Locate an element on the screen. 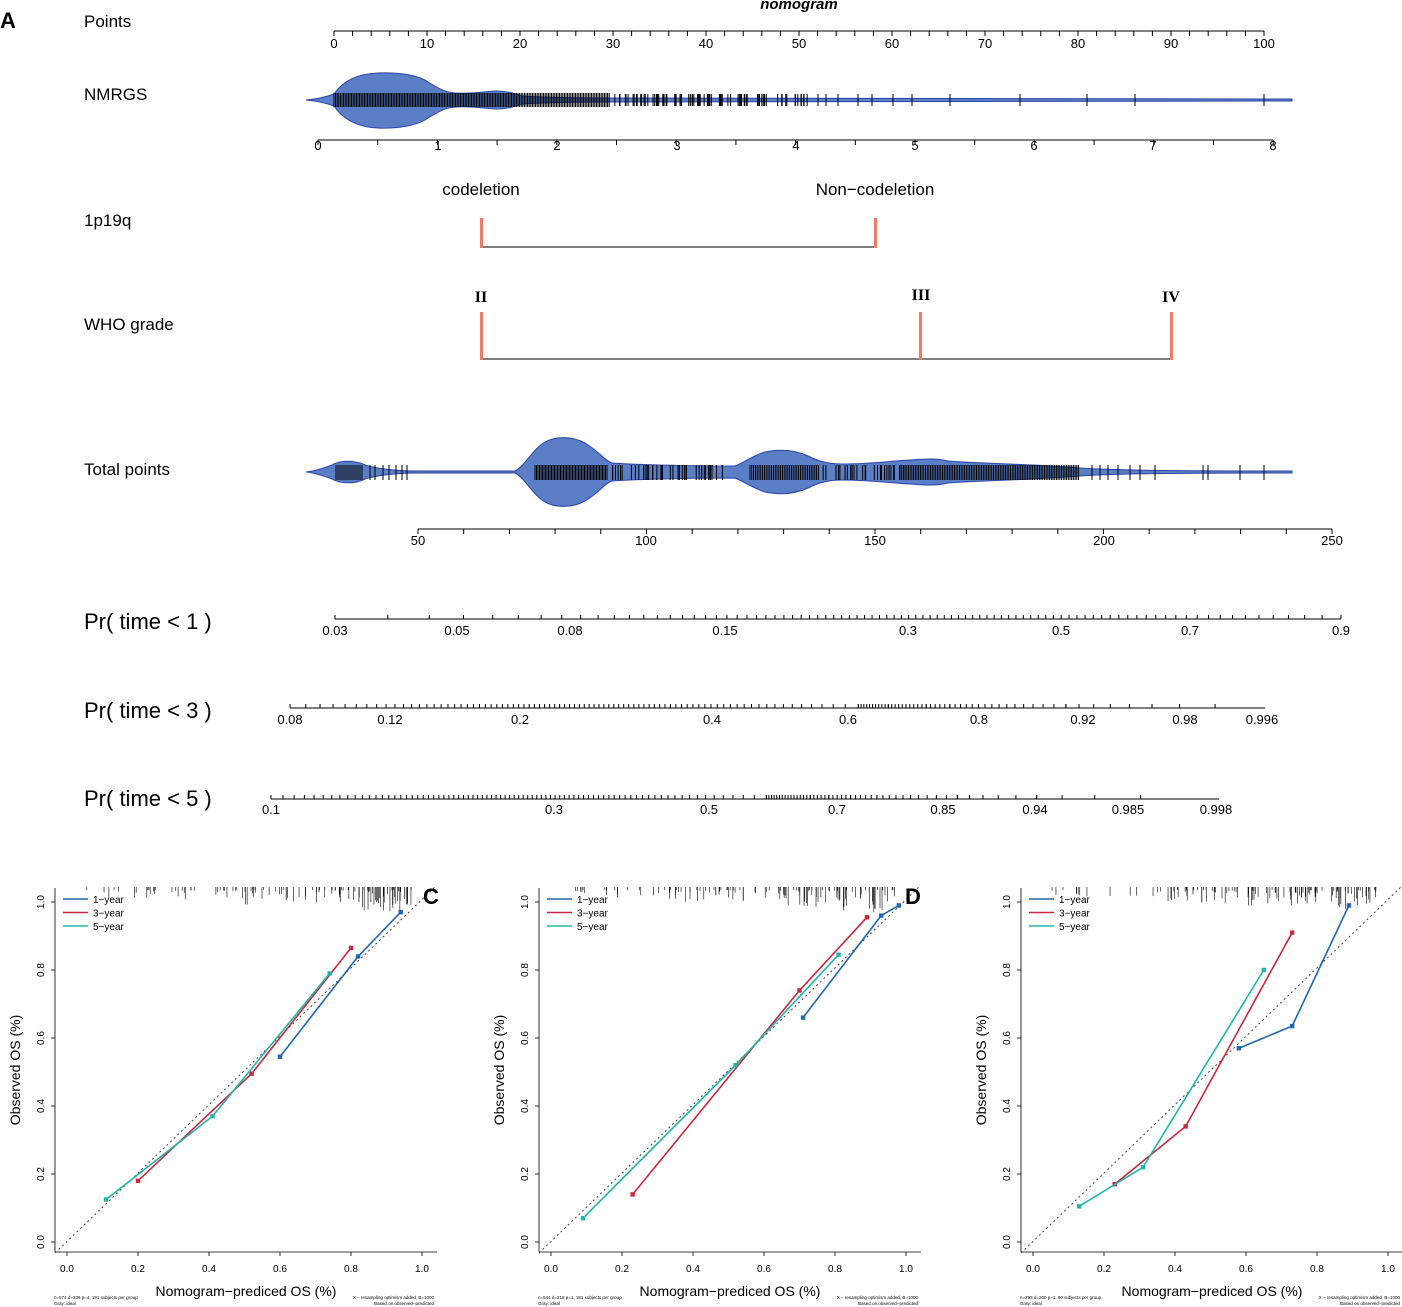 Image resolution: width=1402 pixels, height=1307 pixels. total-tick-label: 100 is located at coordinates (646, 540).